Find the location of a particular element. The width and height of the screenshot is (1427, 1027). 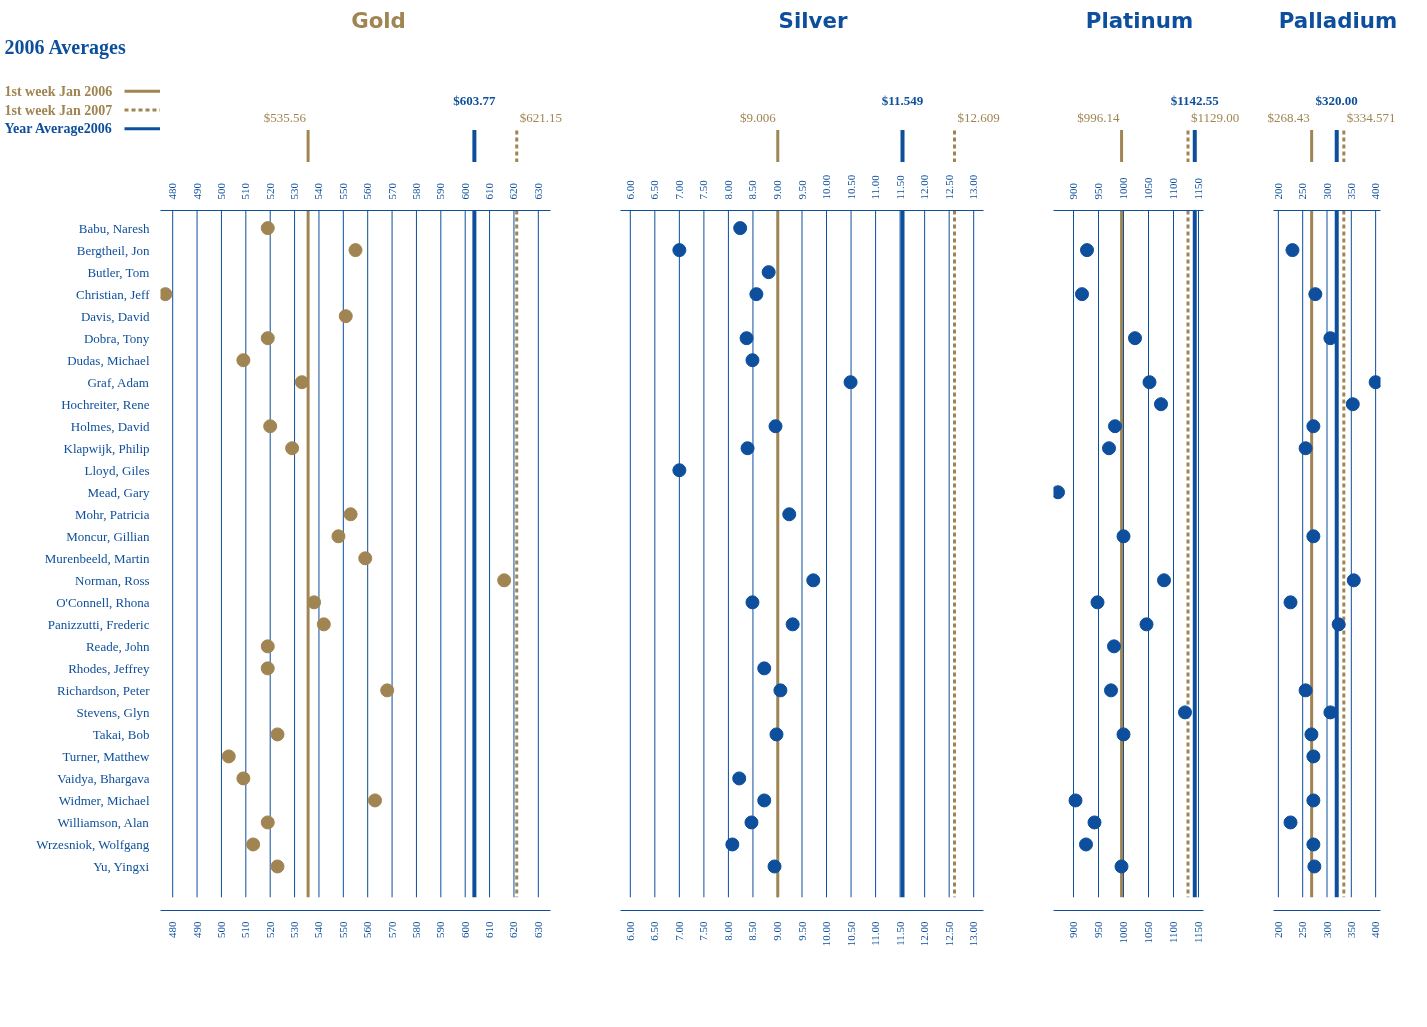

x2-tick-label: 7.00 is located at coordinates (678, 931).